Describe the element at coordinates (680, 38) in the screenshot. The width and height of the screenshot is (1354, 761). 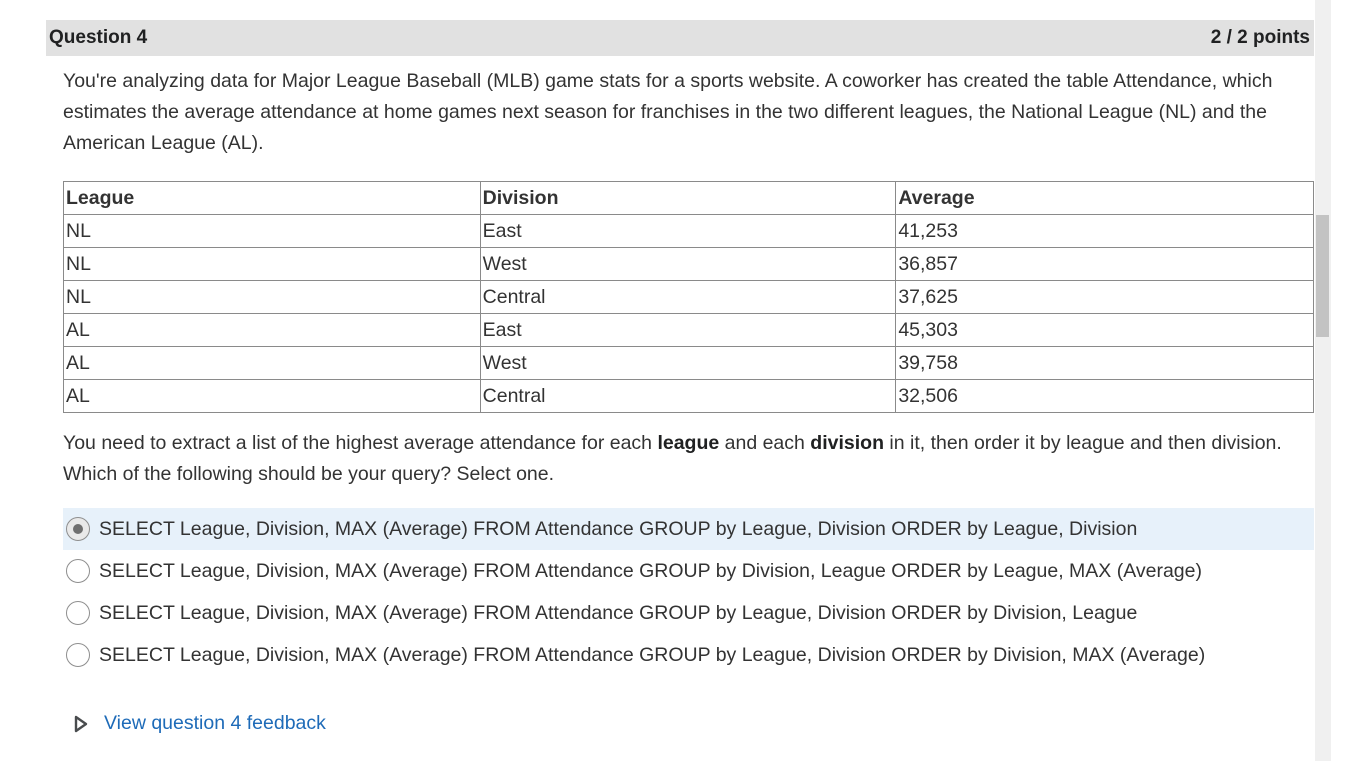
I see `question-header: Question 4 2 / 2 points` at that location.